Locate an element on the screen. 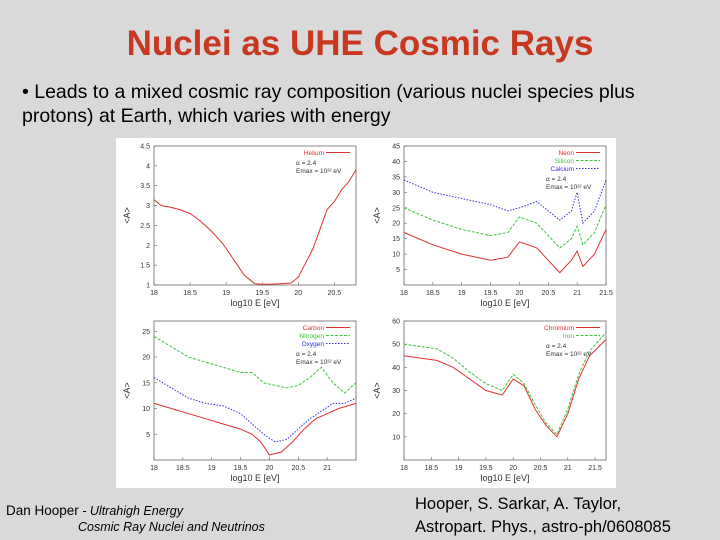 The height and width of the screenshot is (540, 720). series-line-nitrogen is located at coordinates (255, 364).